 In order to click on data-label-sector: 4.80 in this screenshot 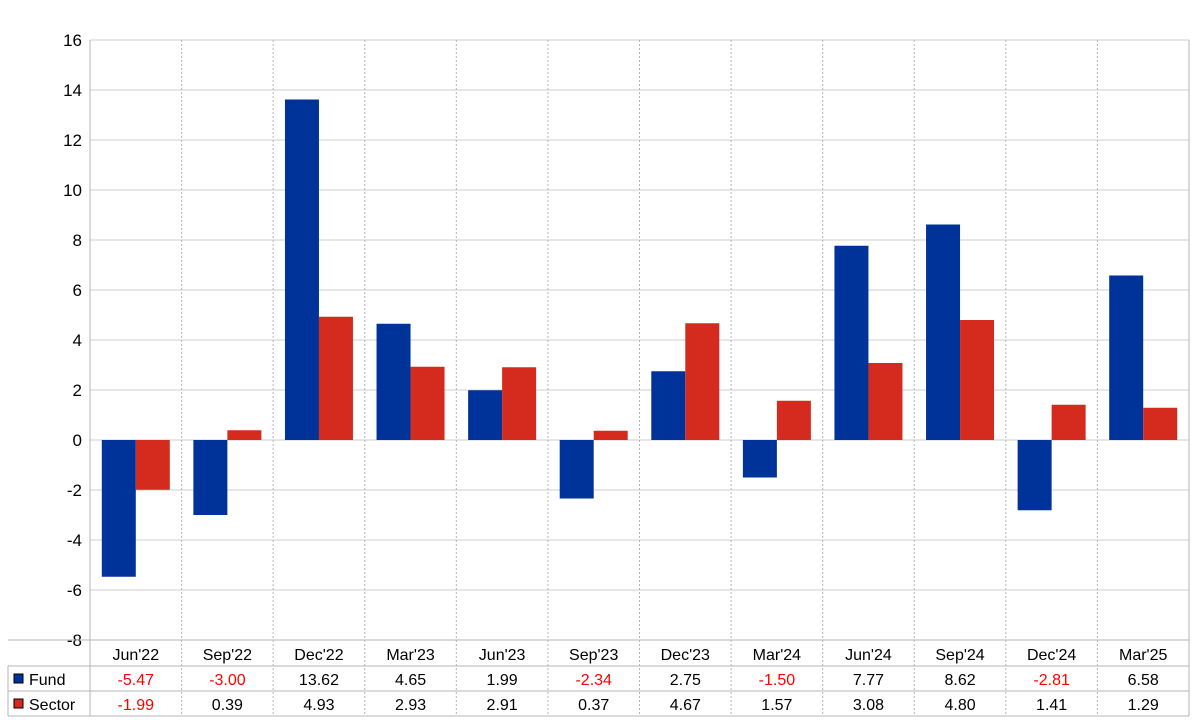, I will do `click(959, 705)`.